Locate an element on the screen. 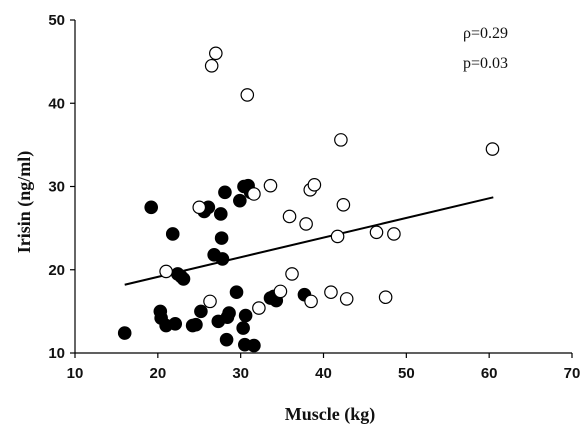 Image resolution: width=586 pixels, height=433 pixels. rho-annotation: ρ=0.29 is located at coordinates (485, 33).